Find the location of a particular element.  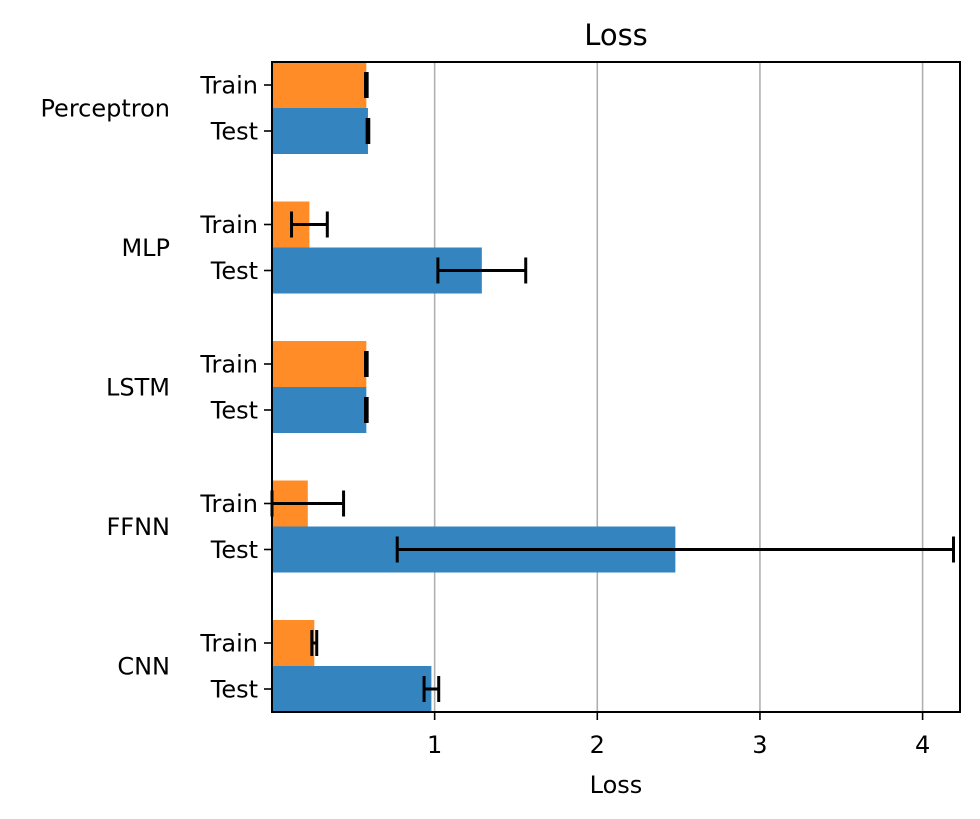

bar-perceptron-test is located at coordinates (320, 131).